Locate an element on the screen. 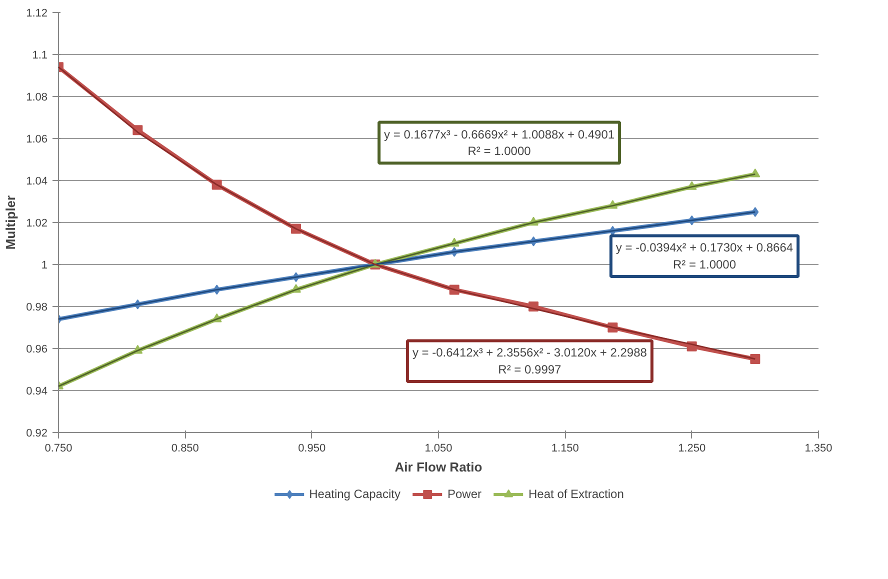 The width and height of the screenshot is (888, 579). legend-label: Heating Capacity is located at coordinates (354, 494).